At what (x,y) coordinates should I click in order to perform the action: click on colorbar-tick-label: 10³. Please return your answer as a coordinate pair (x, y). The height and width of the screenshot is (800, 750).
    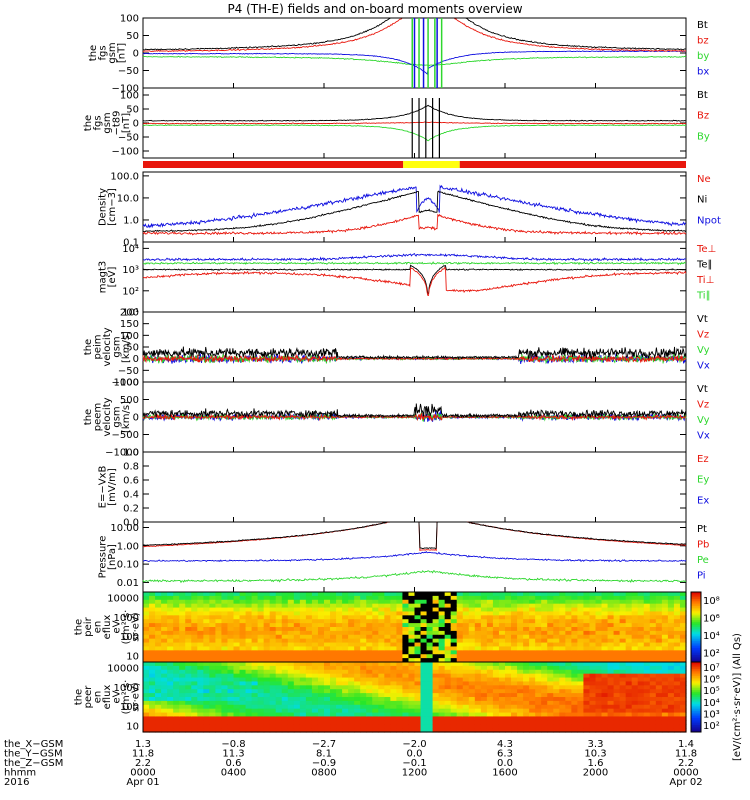
    Looking at the image, I should click on (711, 715).